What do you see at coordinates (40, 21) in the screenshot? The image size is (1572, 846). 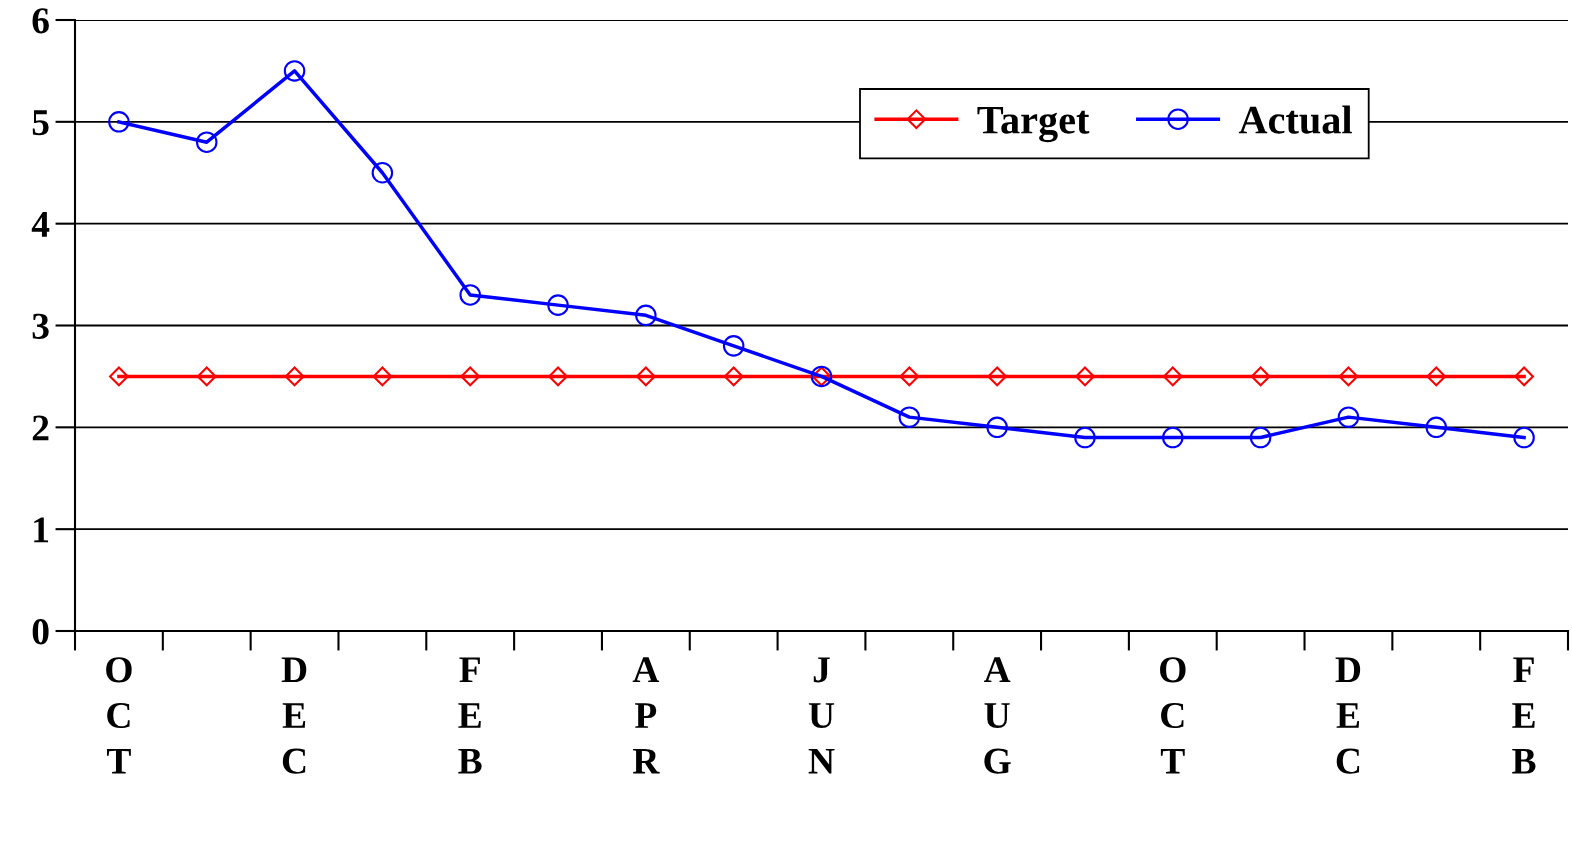 I see `y-tick-label: 6` at bounding box center [40, 21].